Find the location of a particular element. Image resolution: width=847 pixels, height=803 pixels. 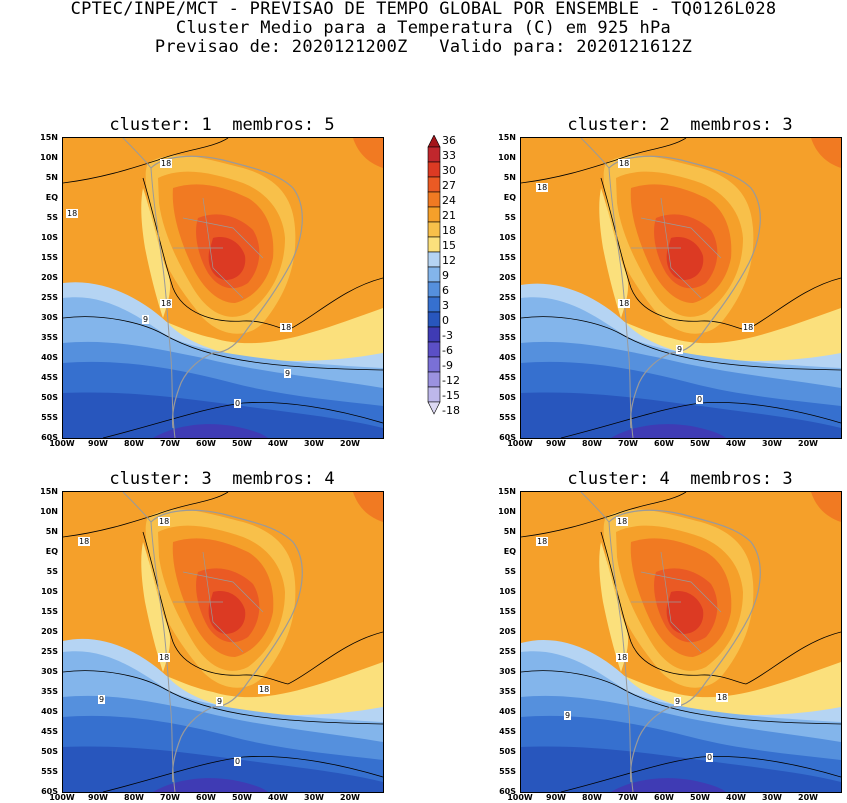

legend-level-label: 0 is located at coordinates (445, 320).